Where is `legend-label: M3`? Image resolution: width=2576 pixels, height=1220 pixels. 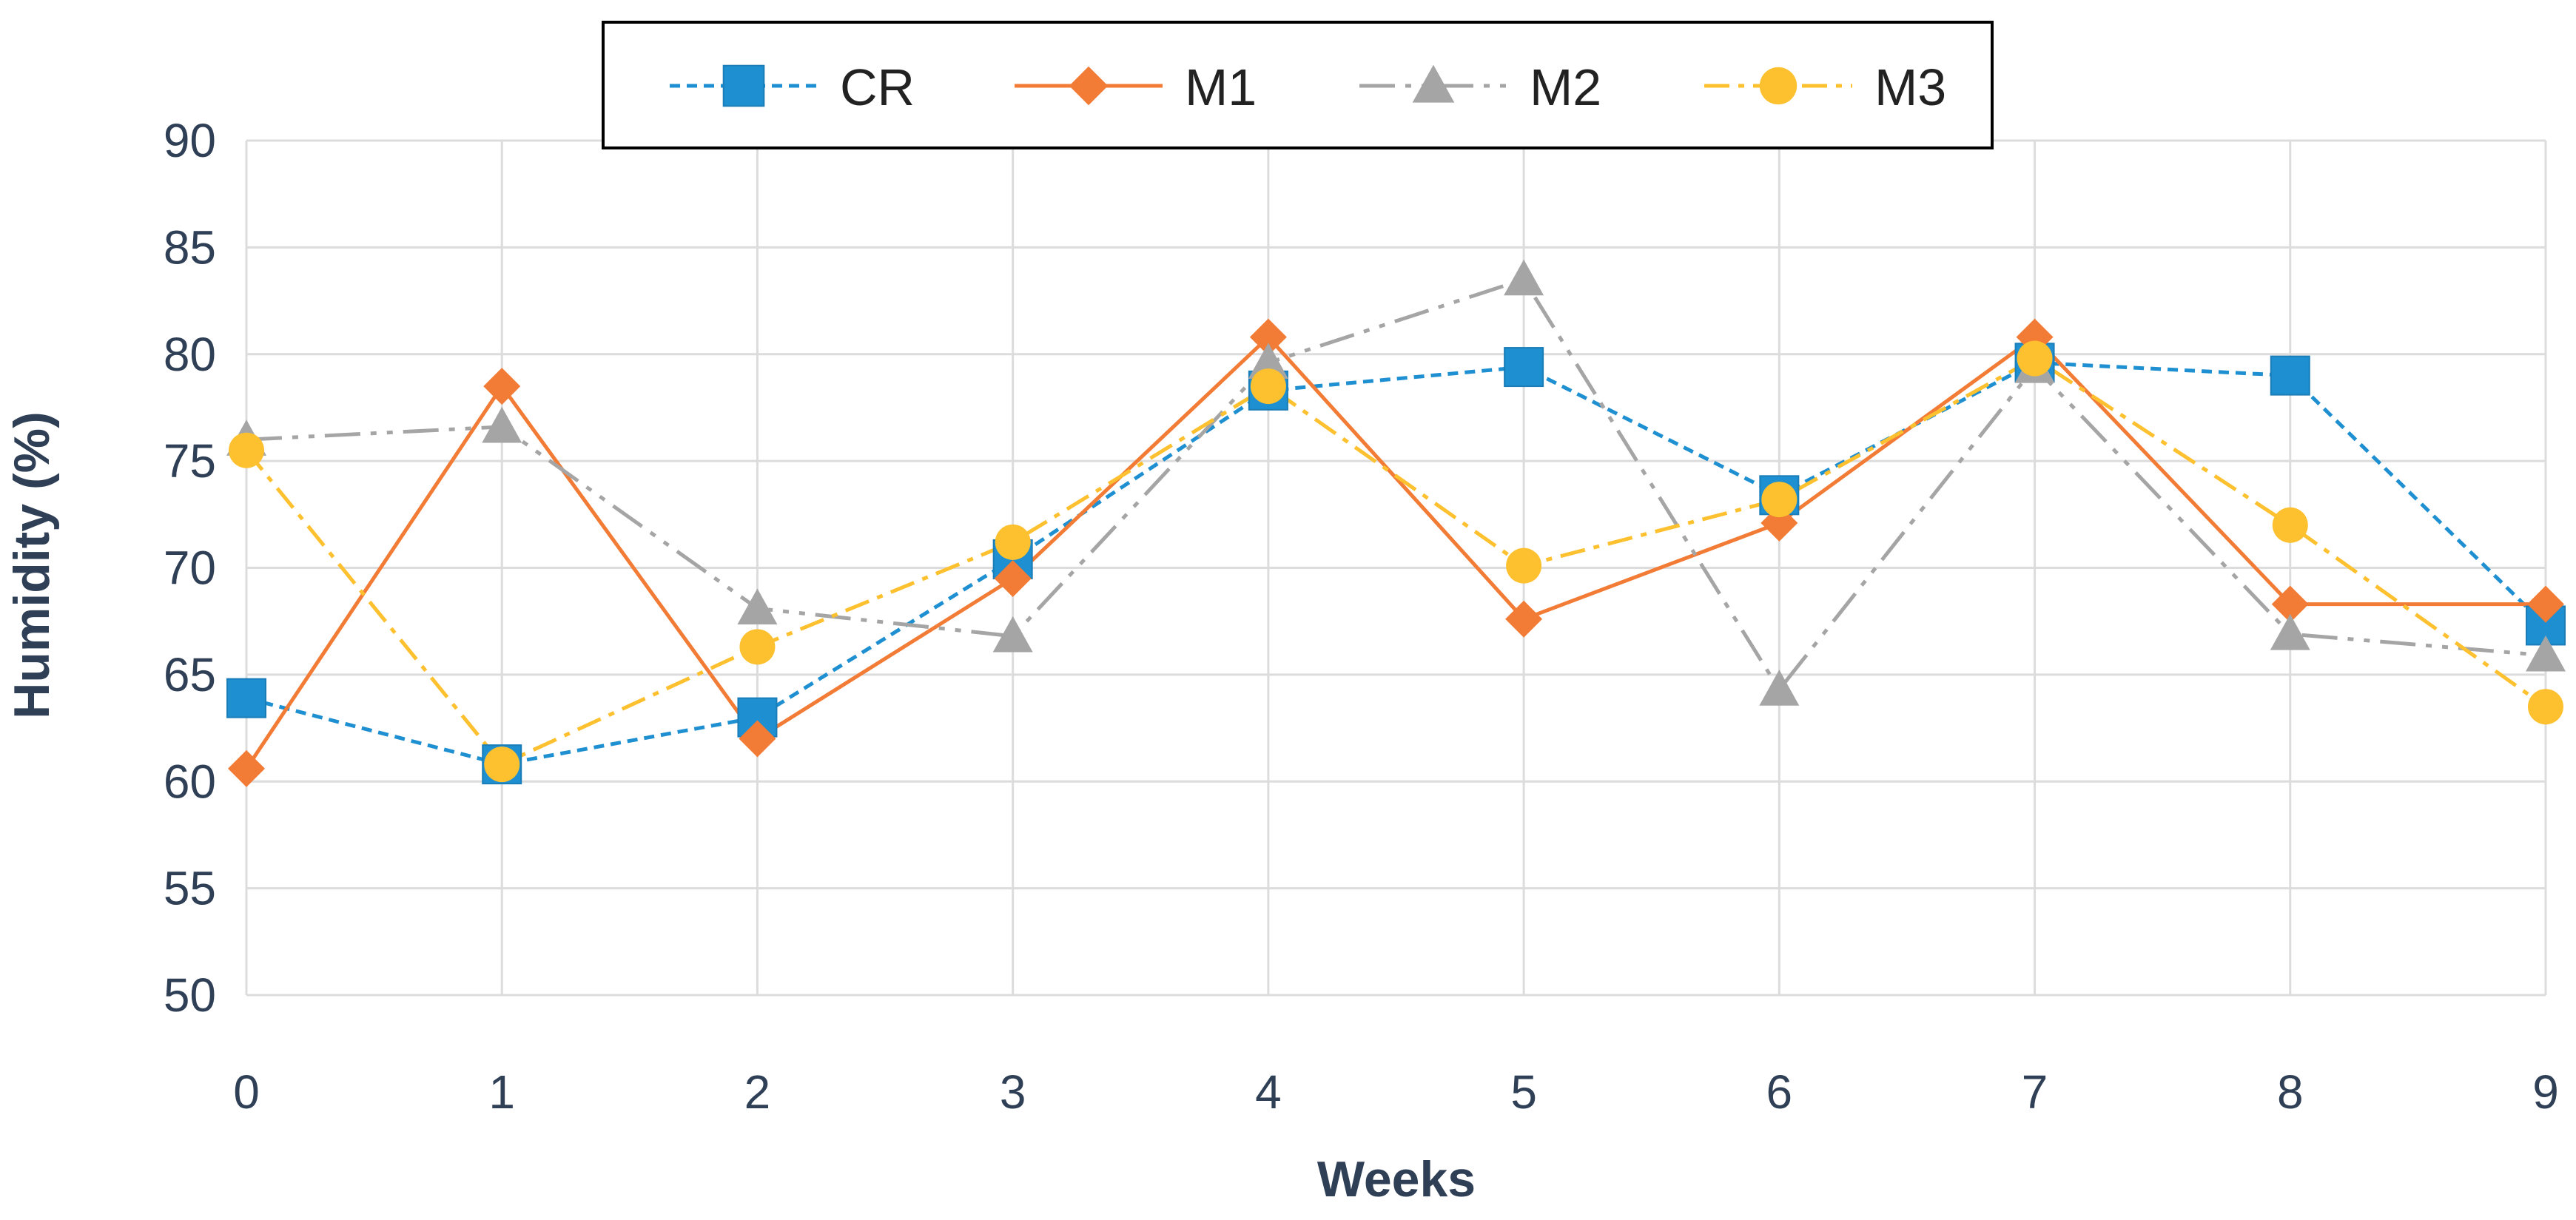
legend-label: M3 is located at coordinates (1910, 87).